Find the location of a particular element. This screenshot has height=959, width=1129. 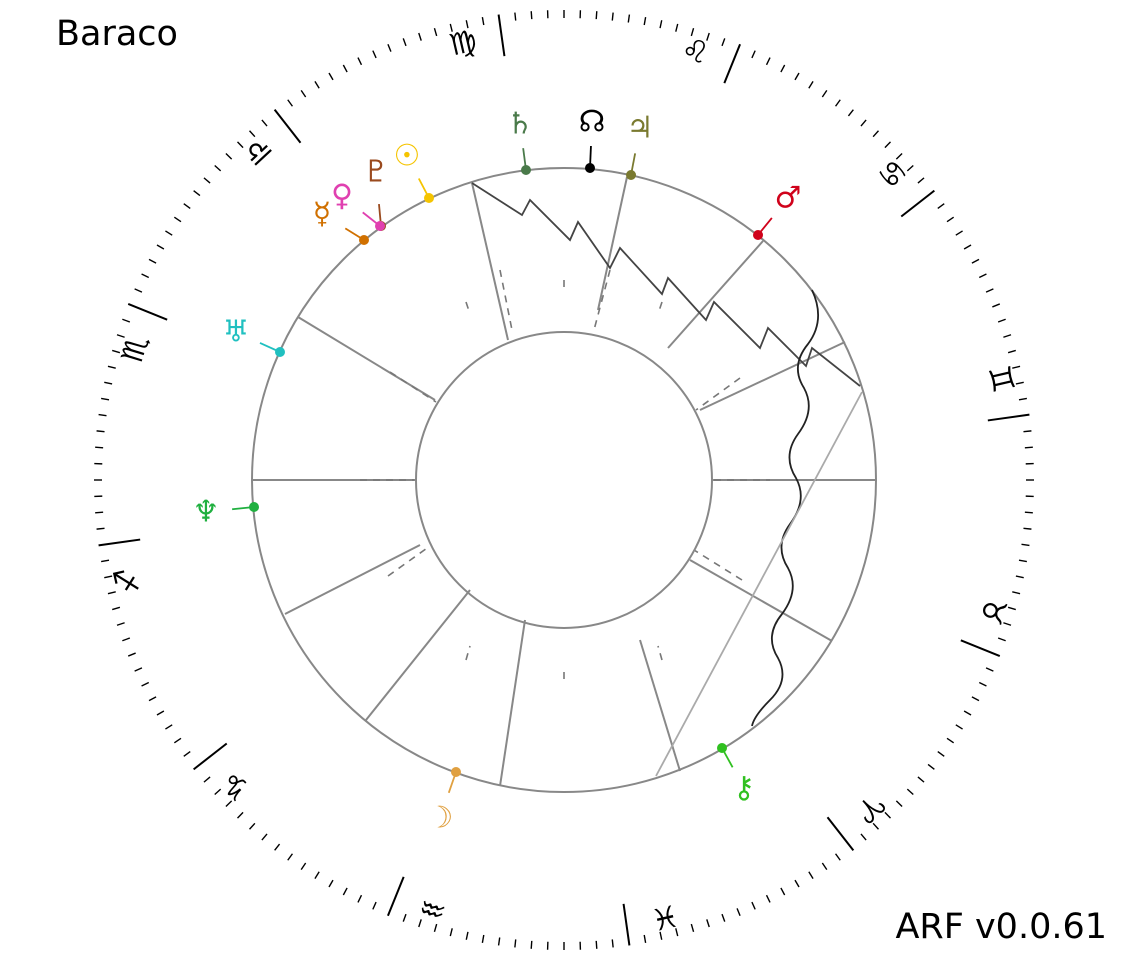

planet-jupiter: ♃ is located at coordinates (640, 145).